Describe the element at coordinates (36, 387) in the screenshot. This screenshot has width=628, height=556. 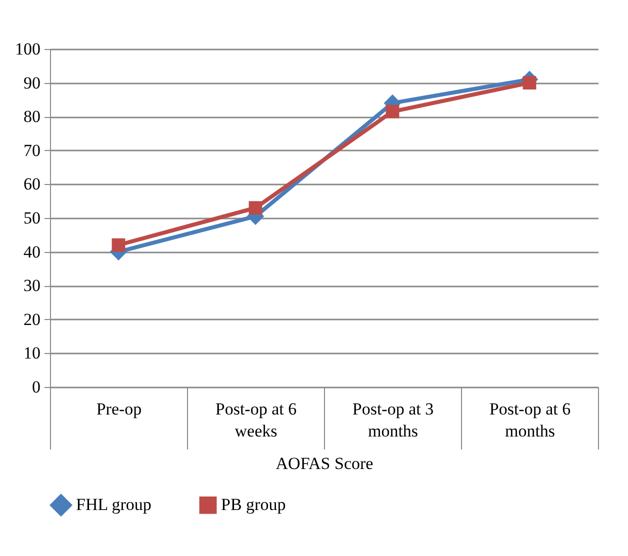
I see `y-tick-label: 0` at that location.